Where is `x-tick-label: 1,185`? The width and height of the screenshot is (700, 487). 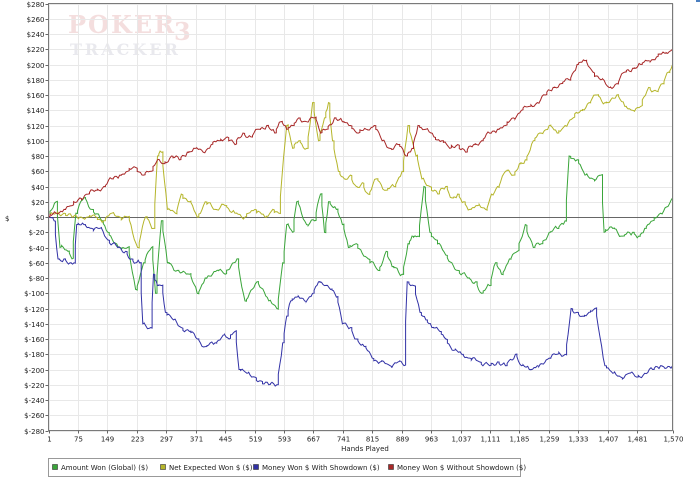 x-tick-label: 1,185 is located at coordinates (519, 440).